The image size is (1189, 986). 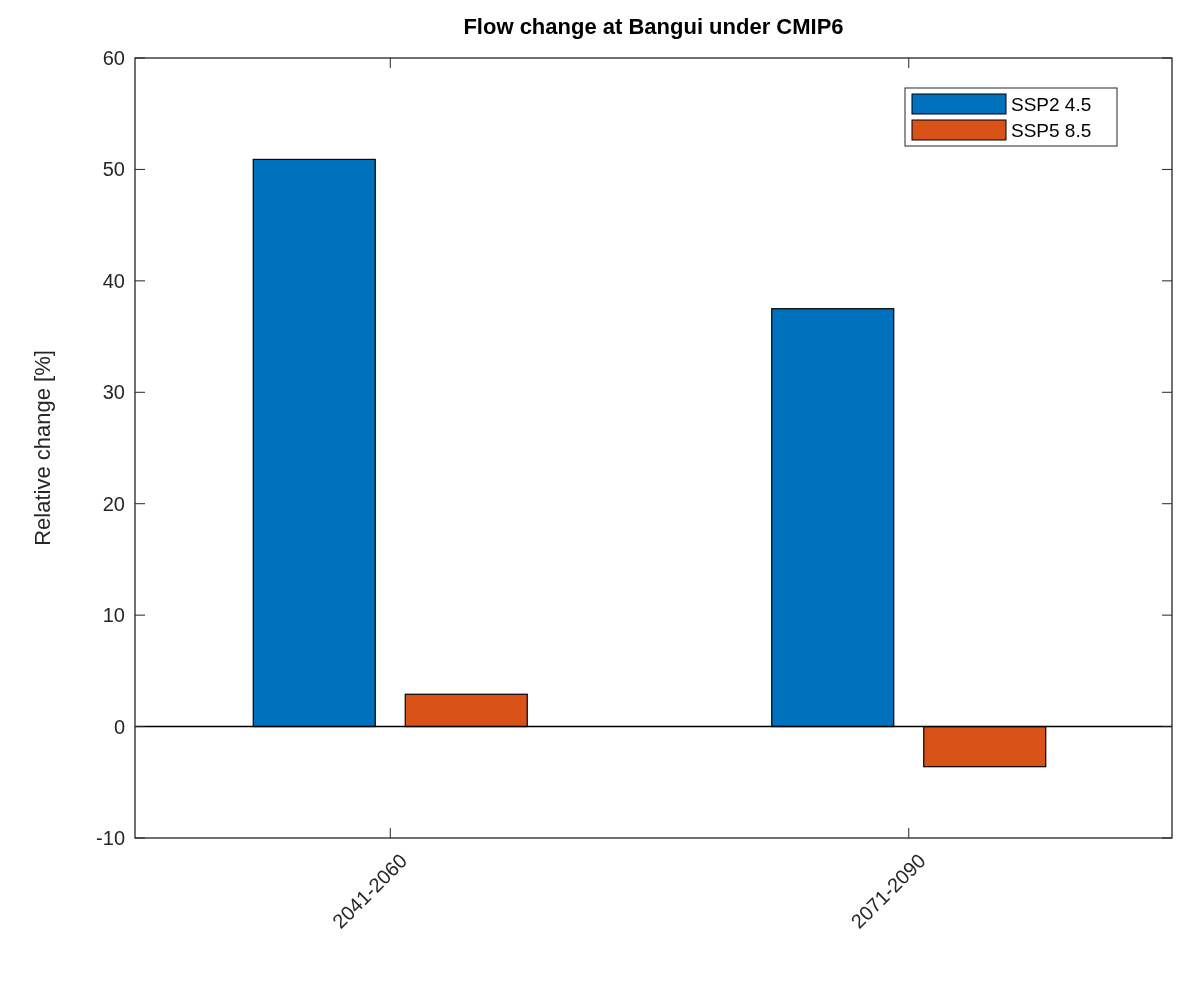 What do you see at coordinates (113, 280) in the screenshot?
I see `y-tick-label: 40` at bounding box center [113, 280].